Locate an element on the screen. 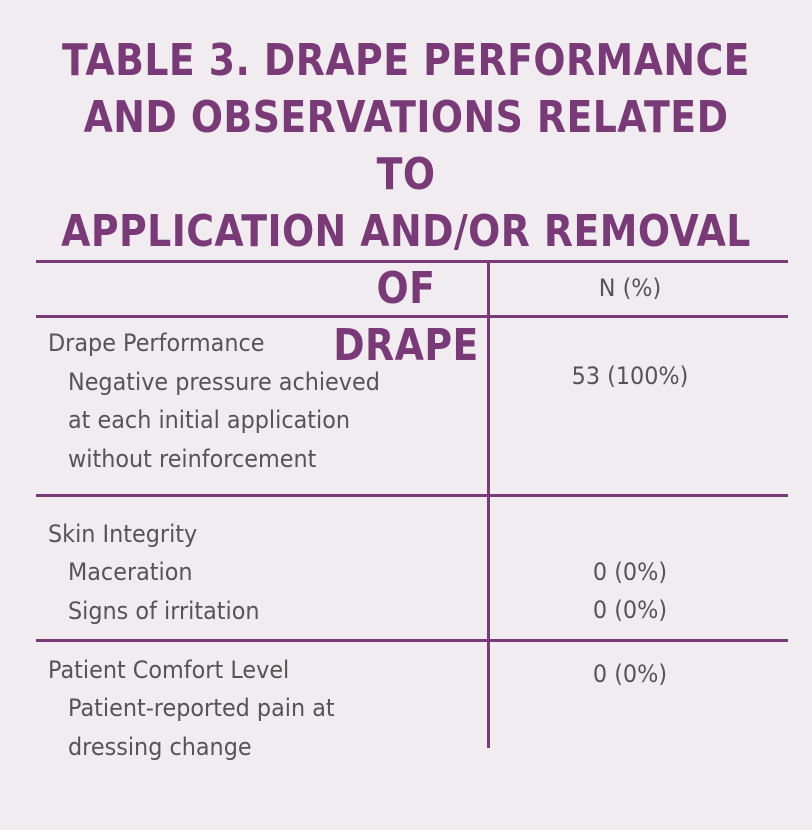 Image resolution: width=812 pixels, height=830 pixels. title-line: DRAPE is located at coordinates (406, 345).